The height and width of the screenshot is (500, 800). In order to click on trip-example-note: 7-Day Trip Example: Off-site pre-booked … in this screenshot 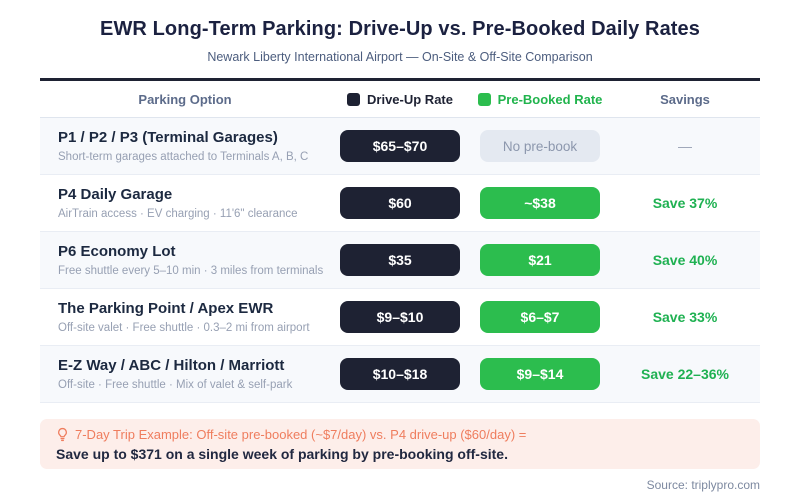, I will do `click(400, 444)`.